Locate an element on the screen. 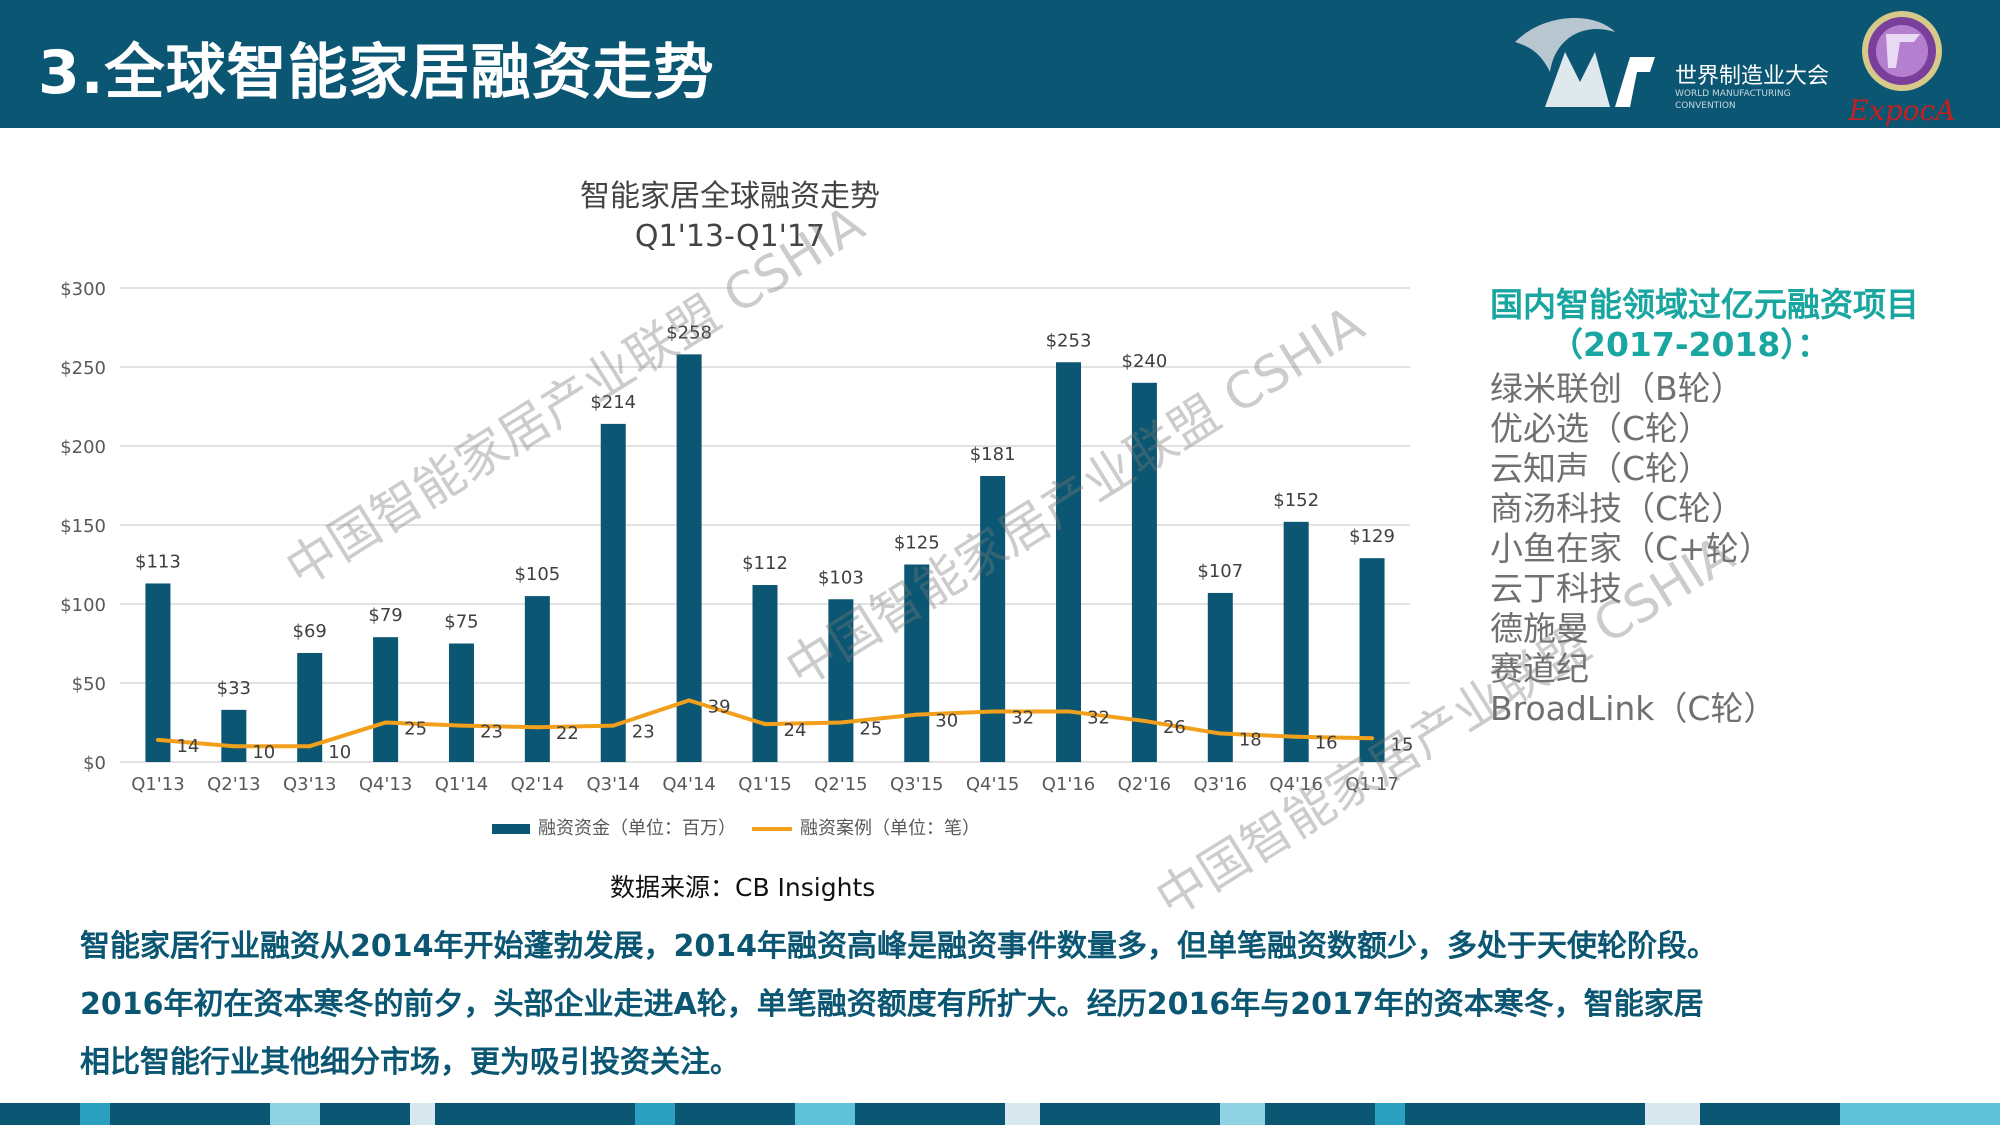  line-data-label: 15 is located at coordinates (1402, 744).